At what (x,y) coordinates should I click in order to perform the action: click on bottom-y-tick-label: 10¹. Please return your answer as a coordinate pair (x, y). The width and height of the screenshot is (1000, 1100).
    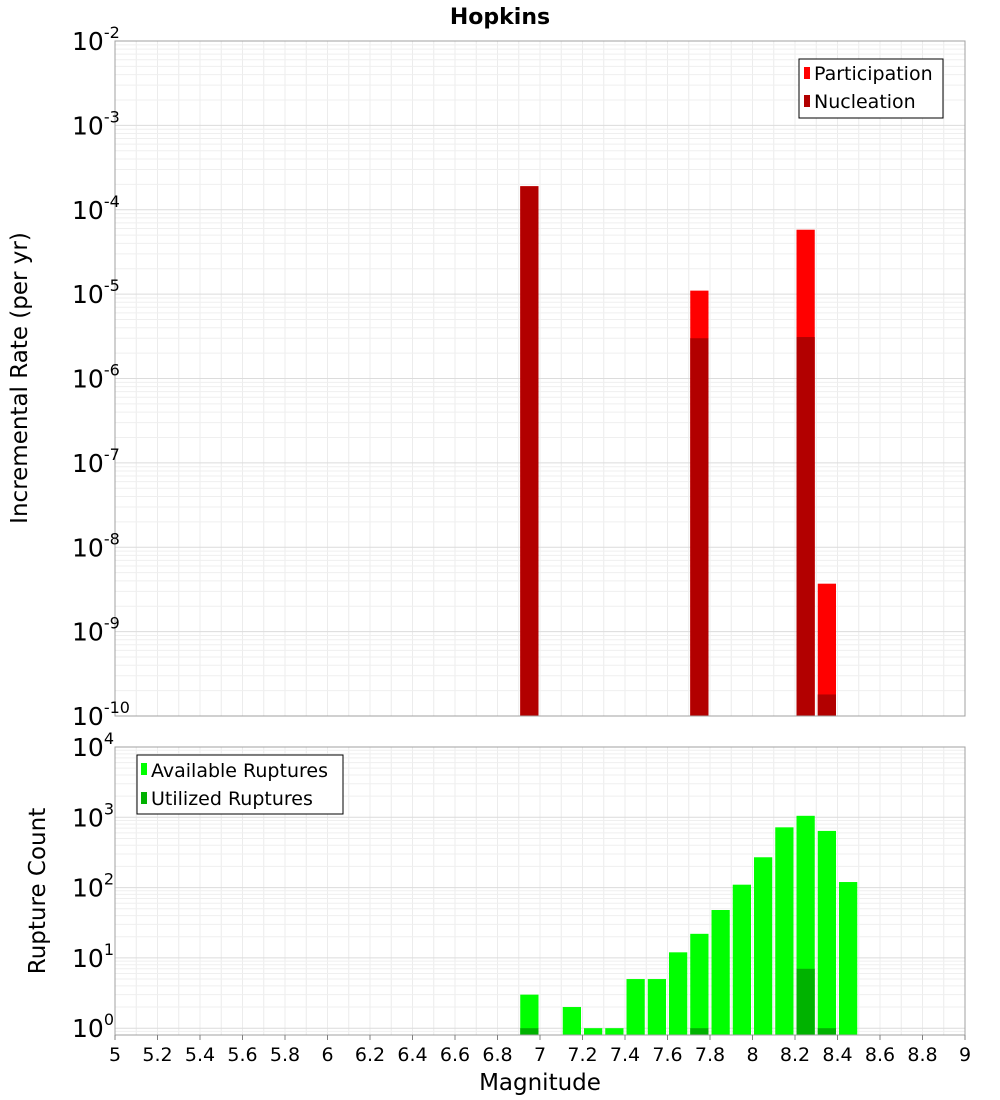
    Looking at the image, I should click on (93, 956).